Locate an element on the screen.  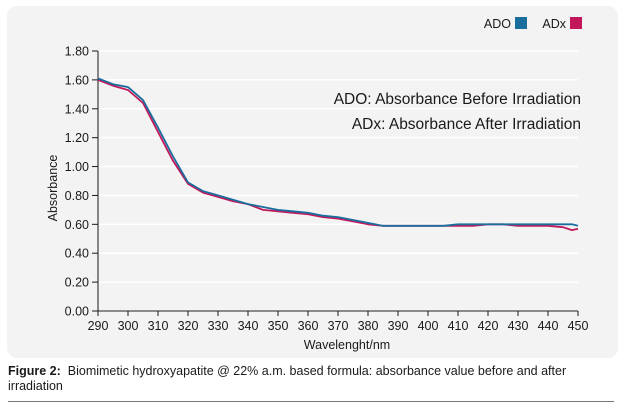
x-tick-label: 450 is located at coordinates (578, 326).